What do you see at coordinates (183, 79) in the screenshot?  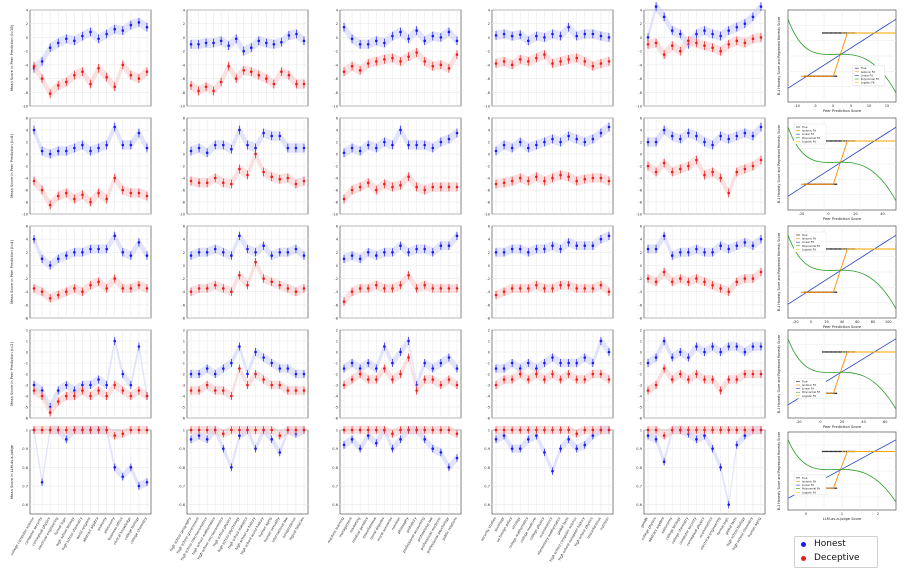 I see `y-tick-label: -6` at bounding box center [183, 79].